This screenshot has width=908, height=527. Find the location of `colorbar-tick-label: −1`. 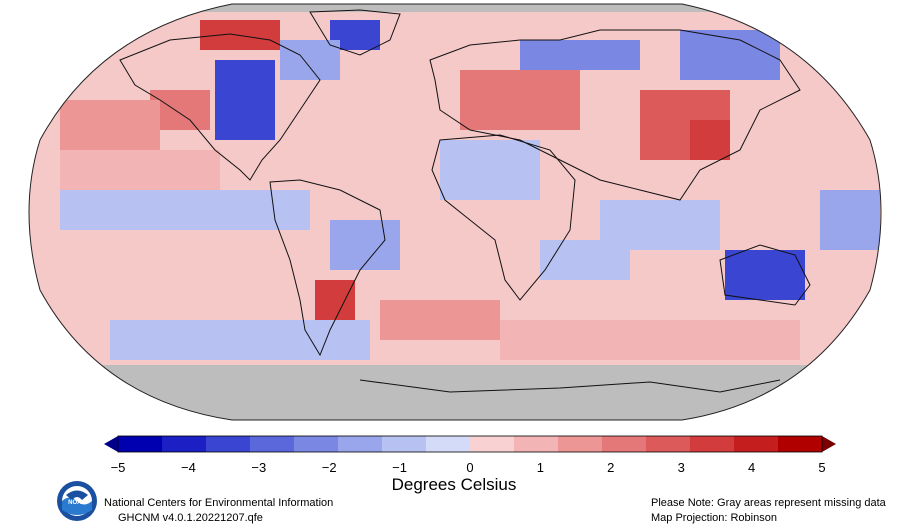

colorbar-tick-label: −1 is located at coordinates (400, 467).